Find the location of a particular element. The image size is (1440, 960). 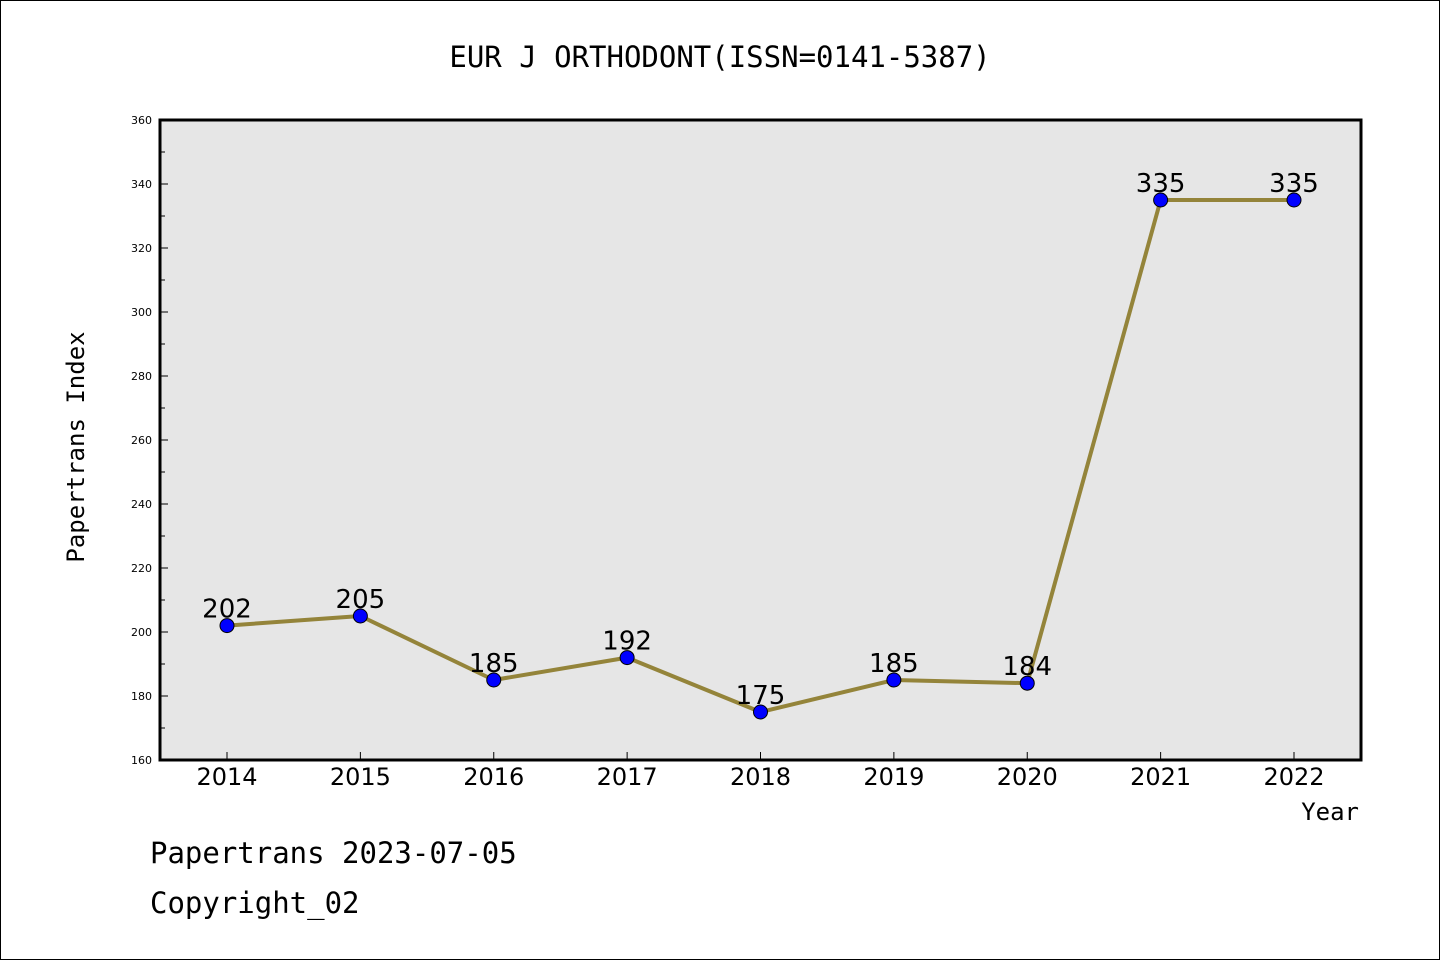

x-tick-label: 2017 is located at coordinates (627, 777).